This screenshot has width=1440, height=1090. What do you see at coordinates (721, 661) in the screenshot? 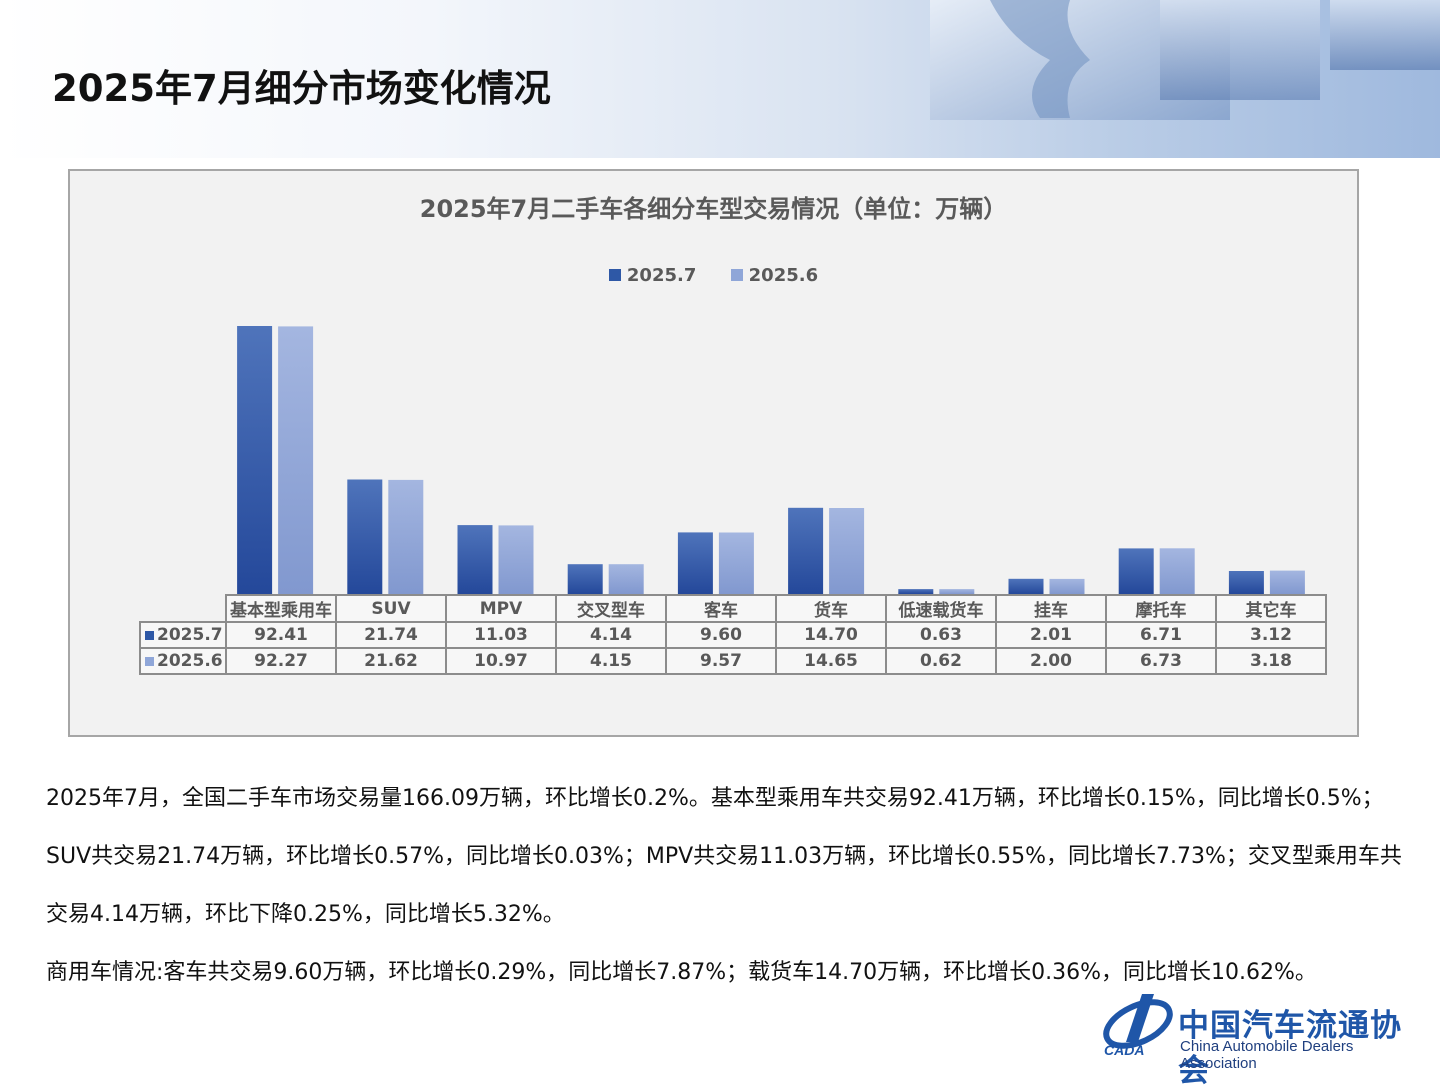
I see `table-cell: 9.57` at bounding box center [721, 661].